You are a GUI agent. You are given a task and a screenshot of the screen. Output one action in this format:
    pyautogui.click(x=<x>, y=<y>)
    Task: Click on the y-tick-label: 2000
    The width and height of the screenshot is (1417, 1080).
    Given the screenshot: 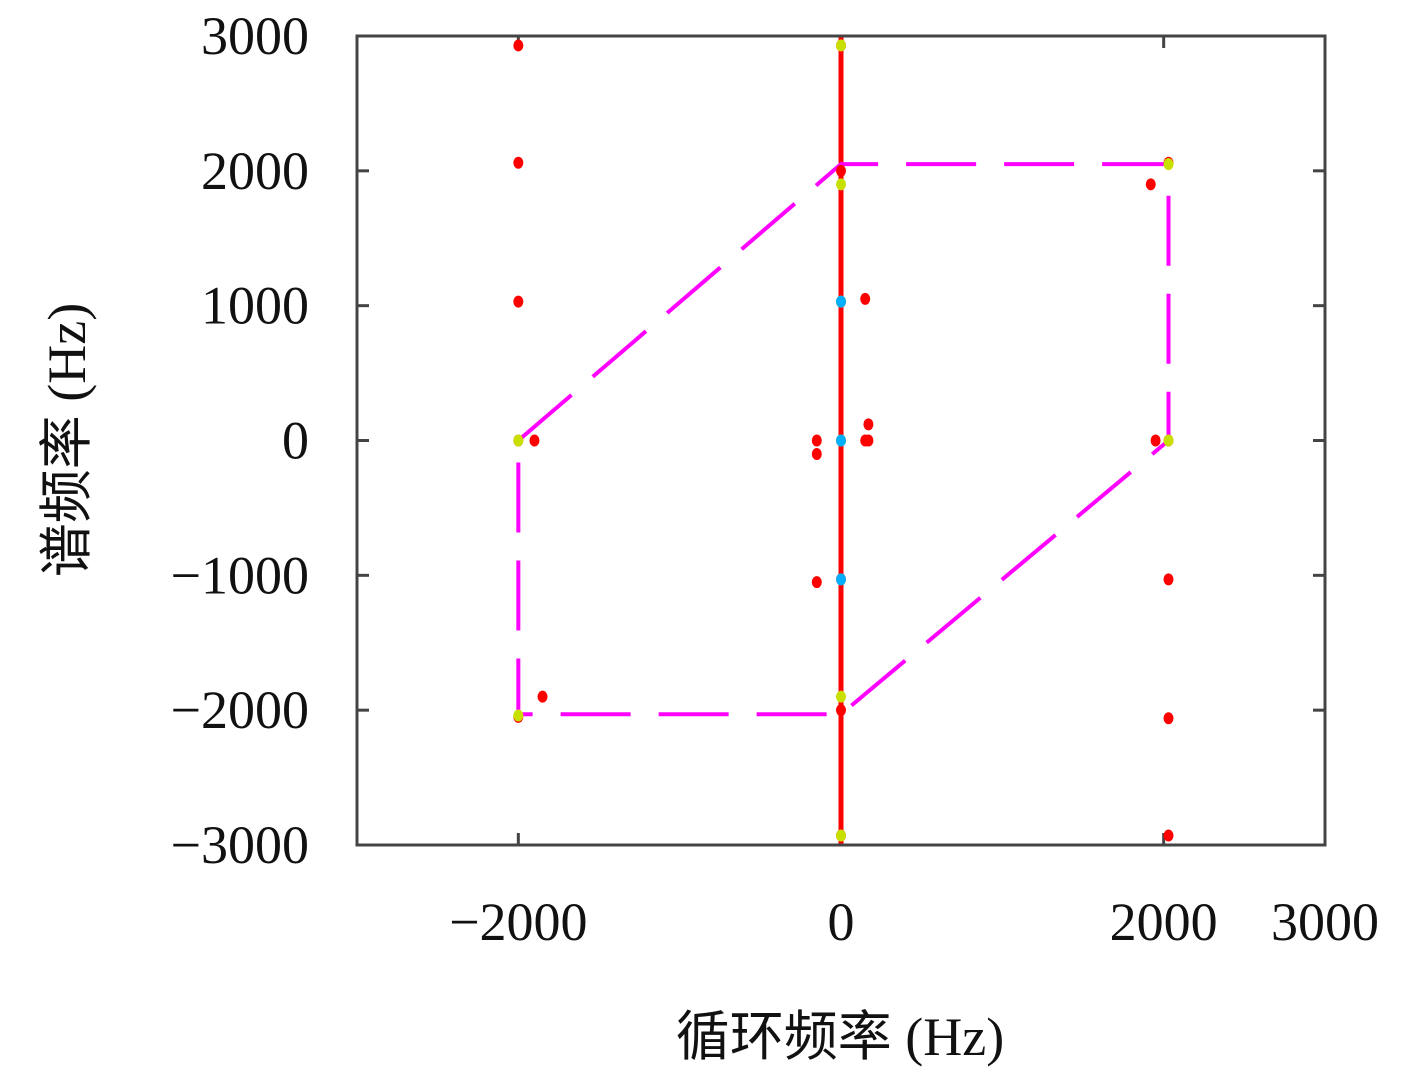 What is the action you would take?
    pyautogui.click(x=255, y=171)
    